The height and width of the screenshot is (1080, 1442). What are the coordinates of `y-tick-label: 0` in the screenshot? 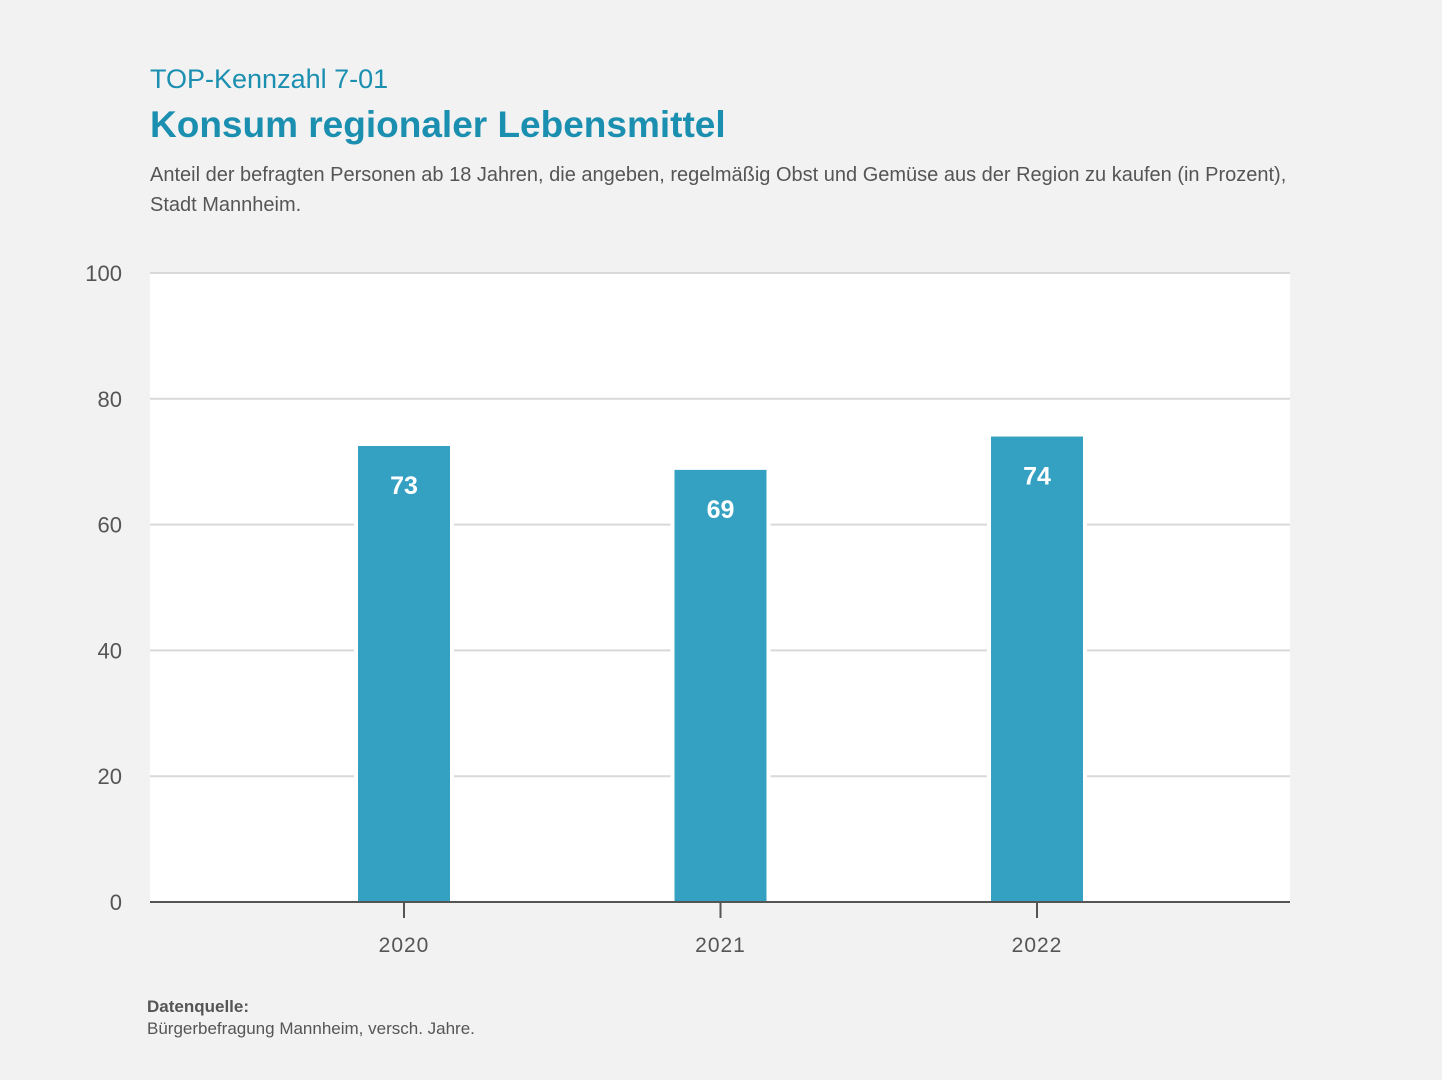 It's located at (116, 902).